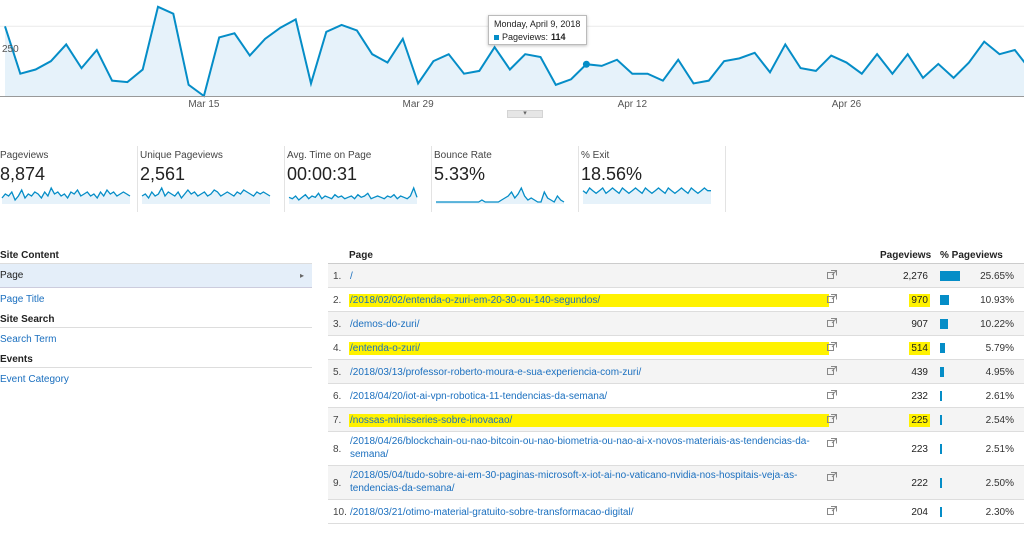  What do you see at coordinates (919, 512) in the screenshot?
I see `pageviews-value: 204` at bounding box center [919, 512].